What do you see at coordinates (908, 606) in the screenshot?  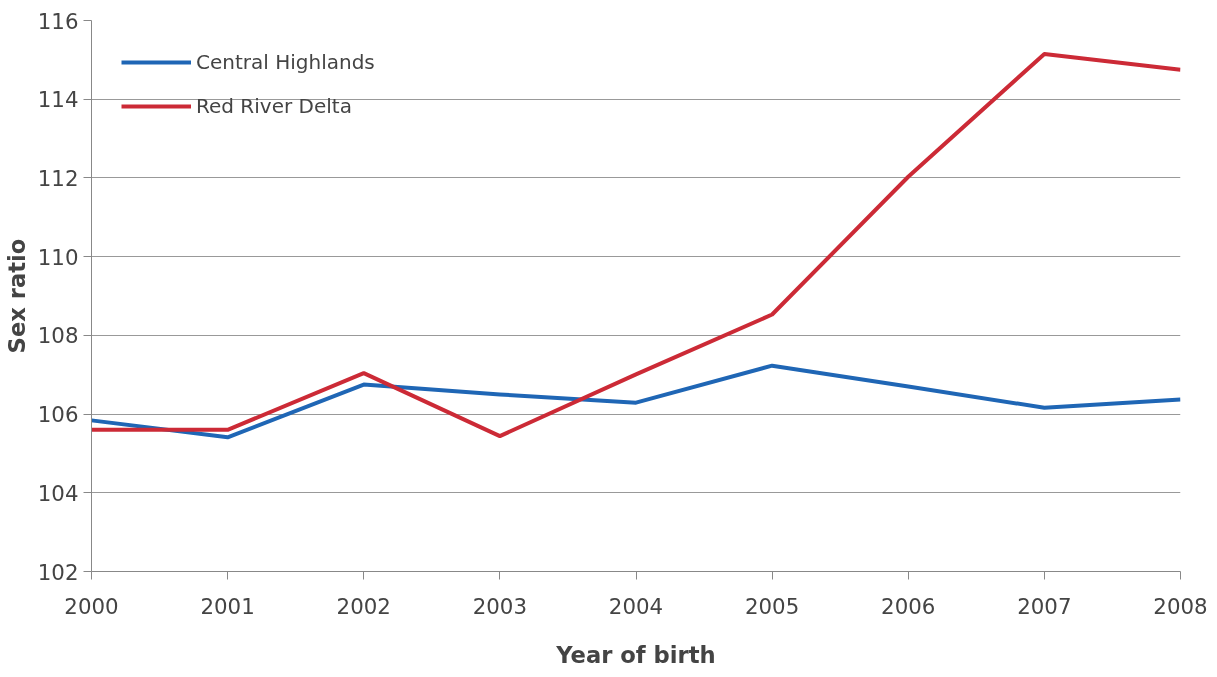 I see `x-tick-label: 2006` at bounding box center [908, 606].